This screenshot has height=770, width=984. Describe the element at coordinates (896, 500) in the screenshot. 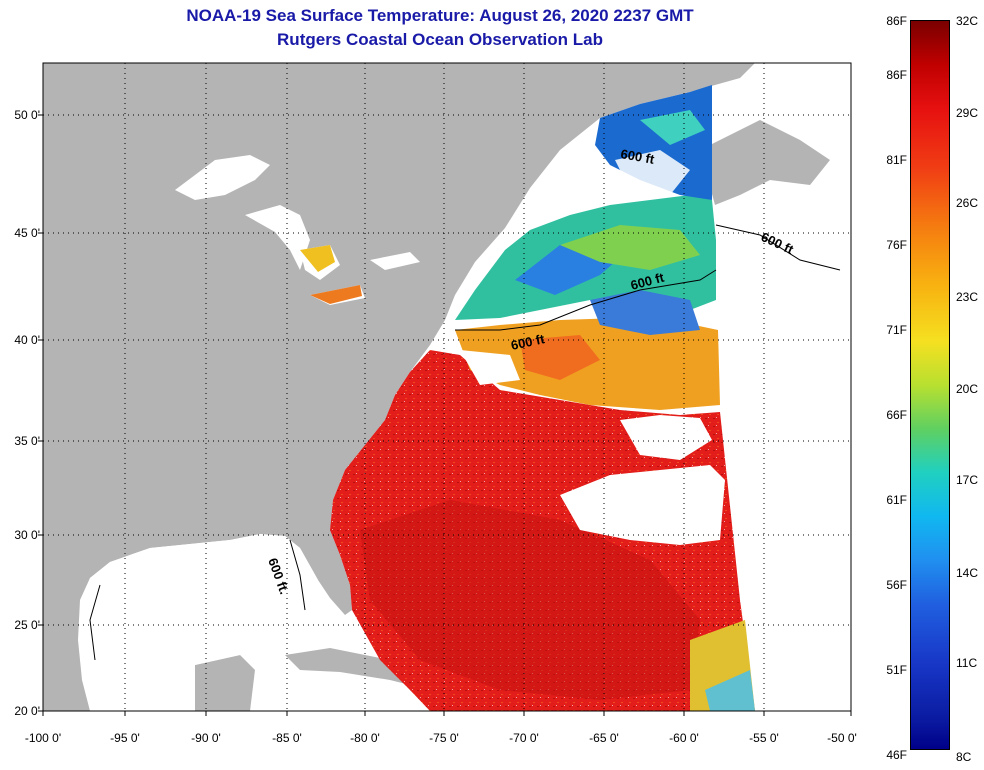

I see `colorbar-f-label: 61F` at that location.